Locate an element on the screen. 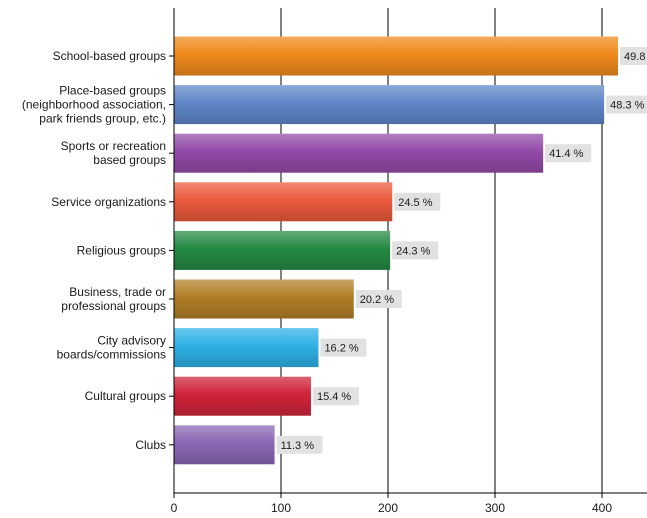 This screenshot has width=647, height=518. data-label: 15.4 % is located at coordinates (334, 397).